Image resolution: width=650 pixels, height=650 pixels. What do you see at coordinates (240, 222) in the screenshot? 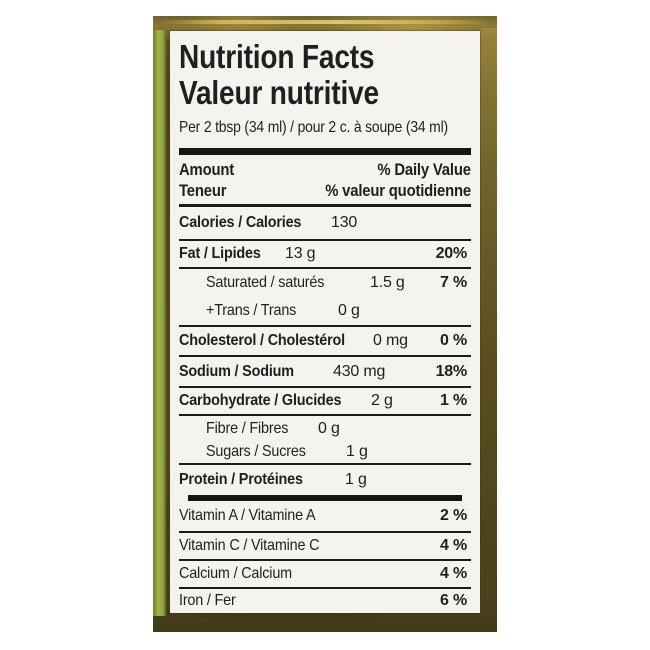
I see `nutrient-name: Calories / Calories` at bounding box center [240, 222].